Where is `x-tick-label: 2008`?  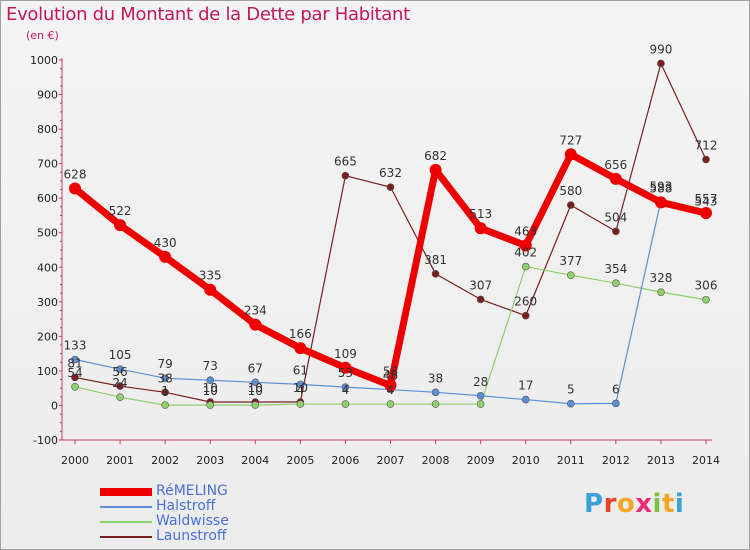
x-tick-label: 2008 is located at coordinates (436, 460).